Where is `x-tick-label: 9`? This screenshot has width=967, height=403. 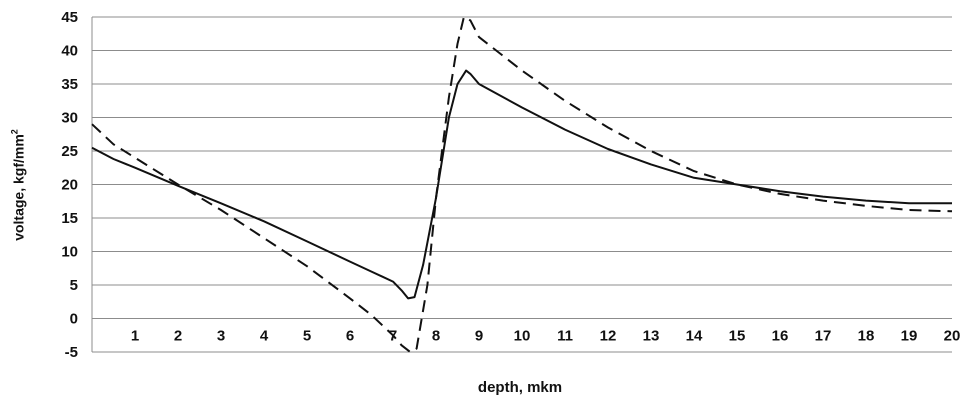 x-tick-label: 9 is located at coordinates (479, 336).